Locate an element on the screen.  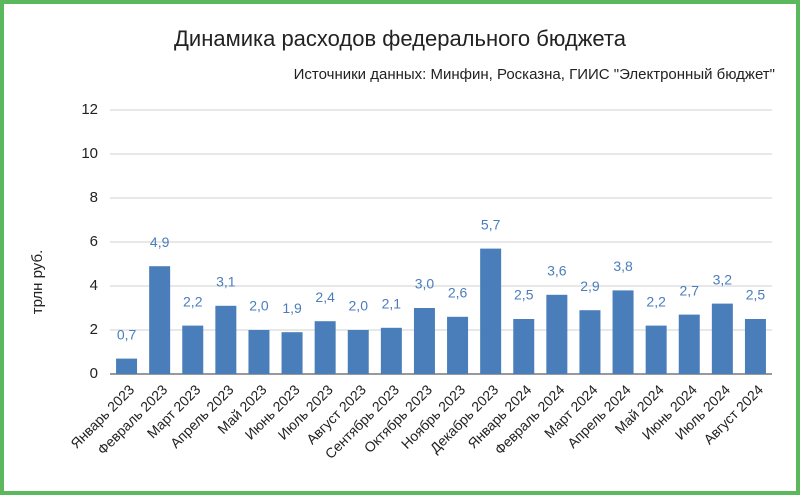
value-label: 3,8 is located at coordinates (623, 266).